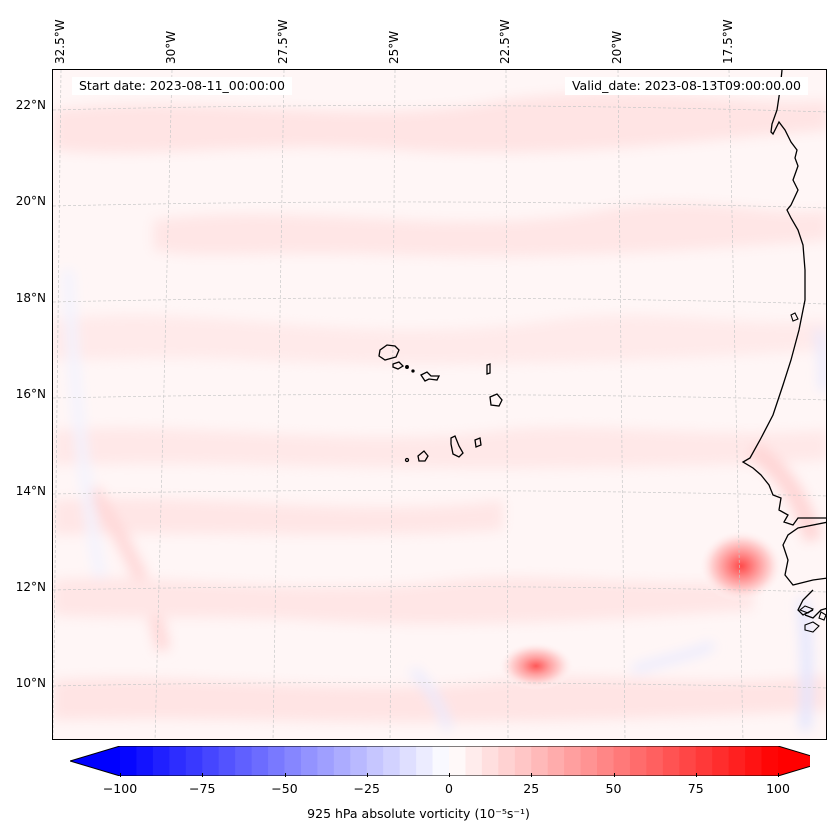 The width and height of the screenshot is (837, 839). Describe the element at coordinates (120, 788) in the screenshot. I see `colorbar-tick-label: −100` at that location.